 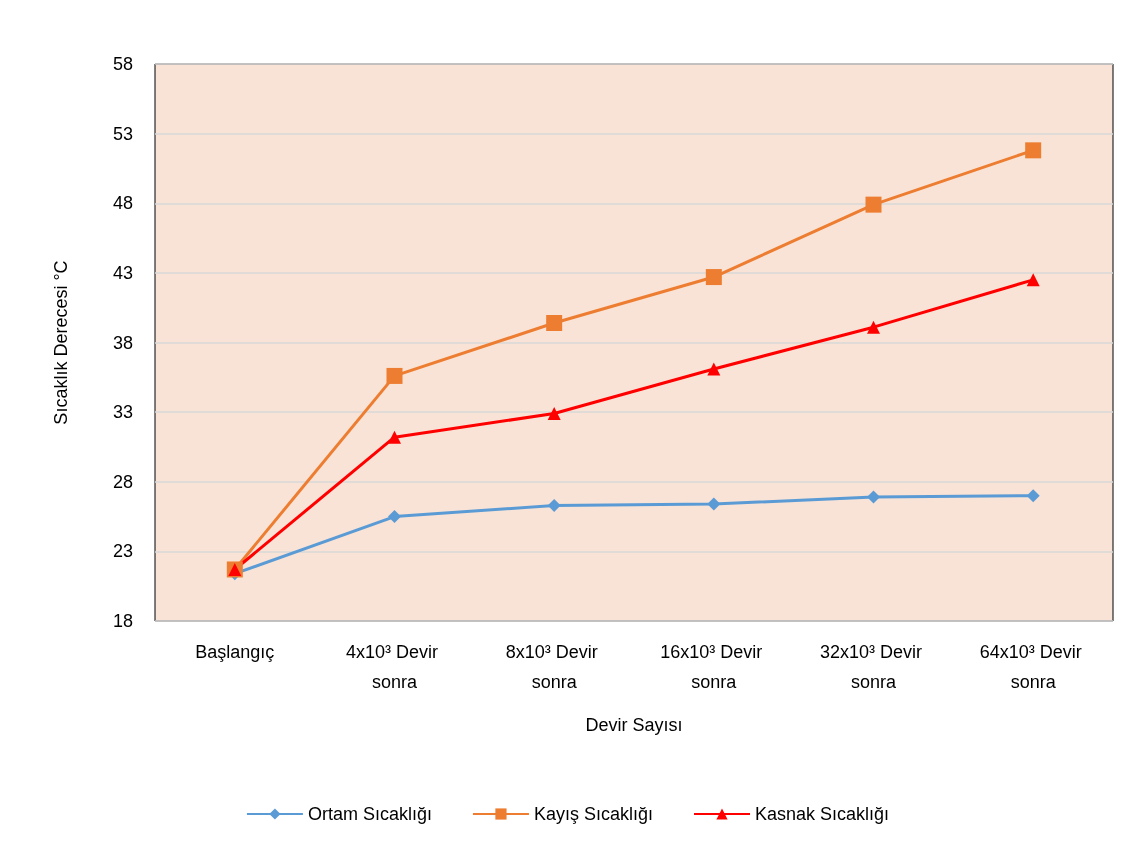 I want to click on y-tick-label: 38, so click(x=122, y=342).